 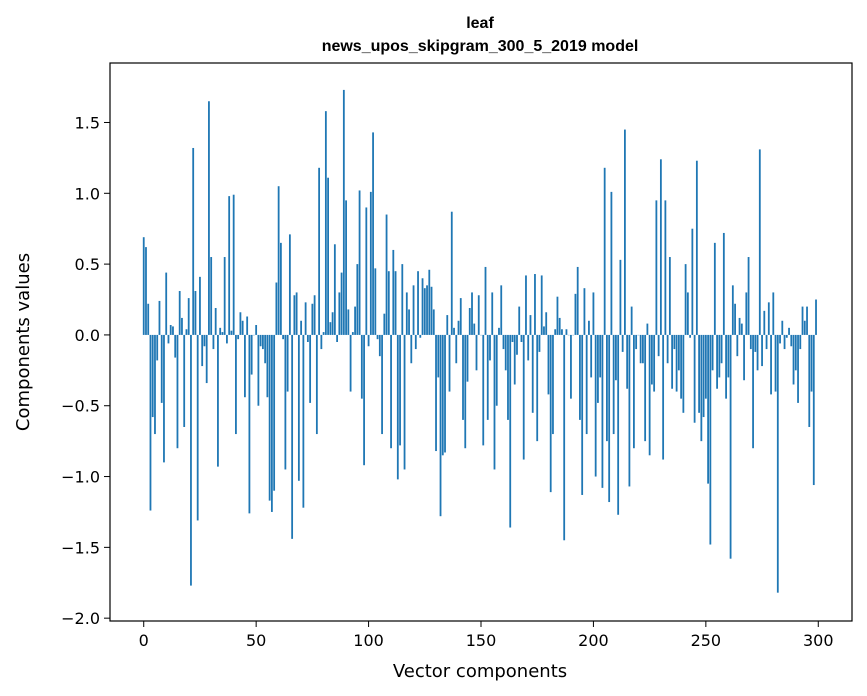 I want to click on y-tick-label: −2.0, so click(x=80, y=618).